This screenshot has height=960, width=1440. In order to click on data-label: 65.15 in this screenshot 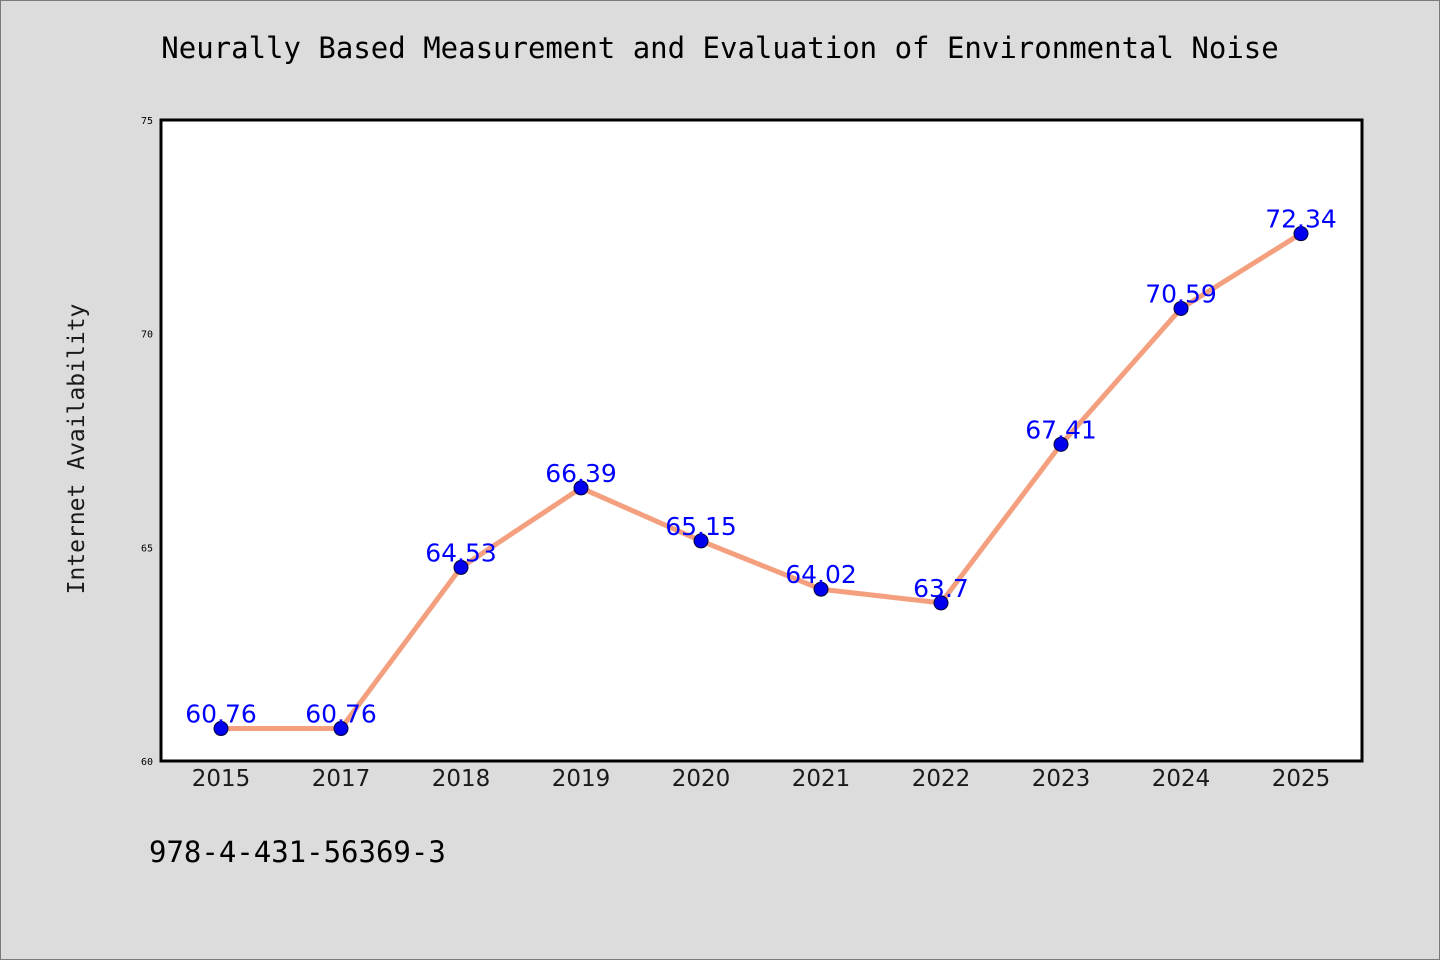, I will do `click(701, 526)`.